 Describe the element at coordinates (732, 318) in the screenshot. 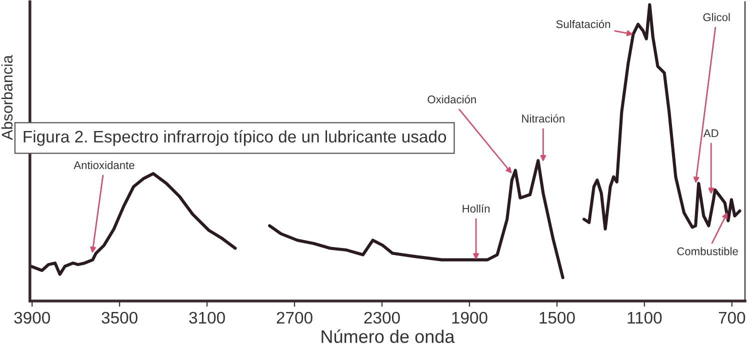

I see `x-tick-label: 700` at that location.